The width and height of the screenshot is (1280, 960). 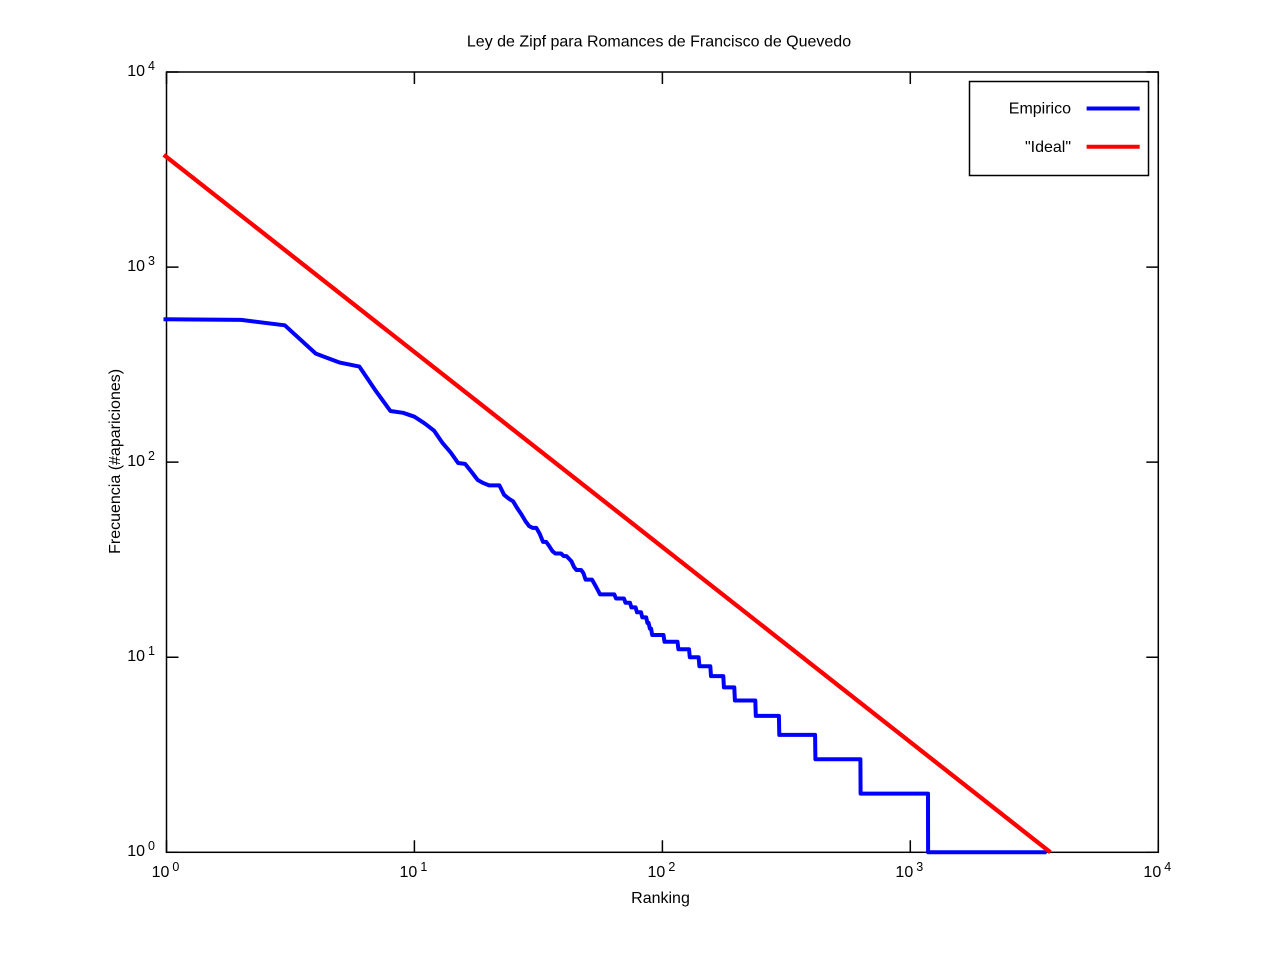 I want to click on svg-text: "Ideal", so click(x=1048, y=147).